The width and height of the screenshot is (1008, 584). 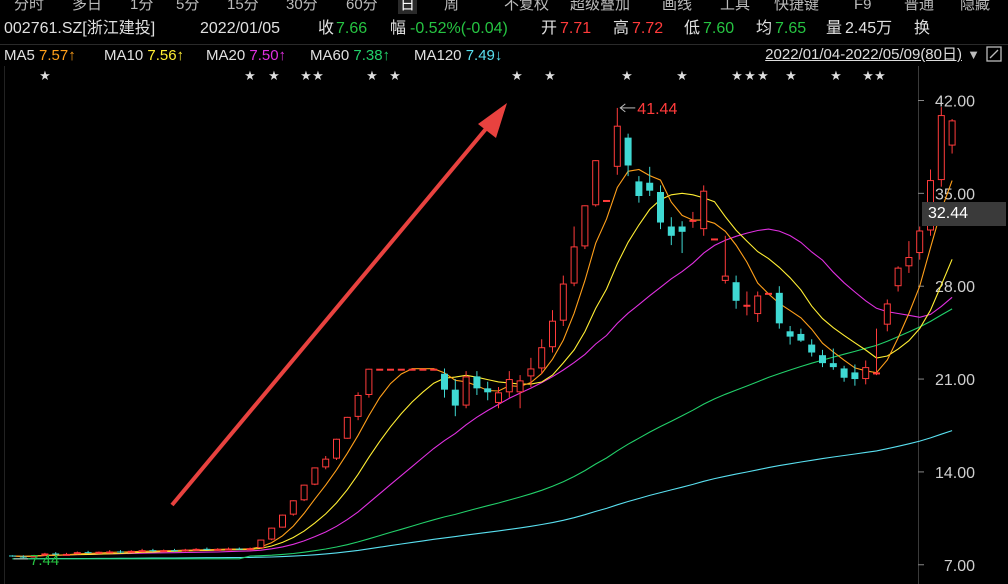 I want to click on change-label: 幅, so click(x=398, y=28).